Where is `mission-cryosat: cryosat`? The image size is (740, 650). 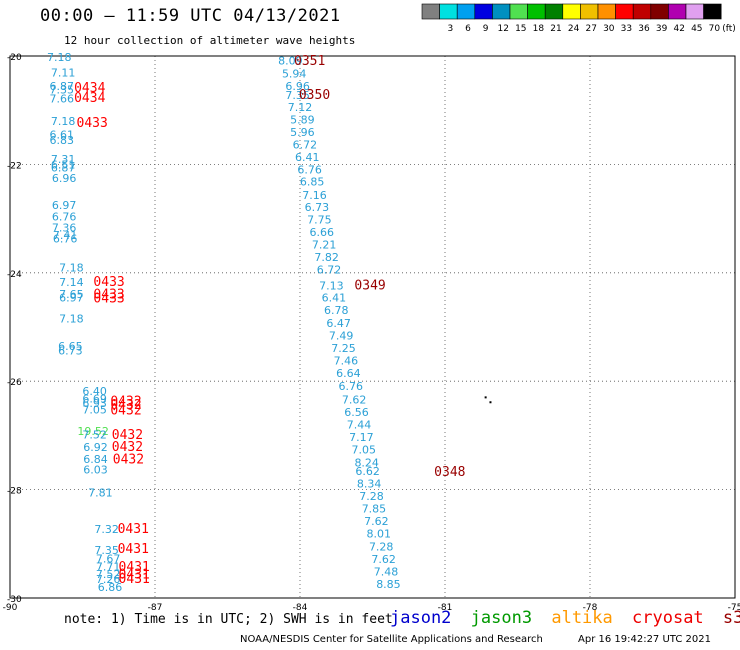
mission-cryosat: cryosat is located at coordinates (668, 618).